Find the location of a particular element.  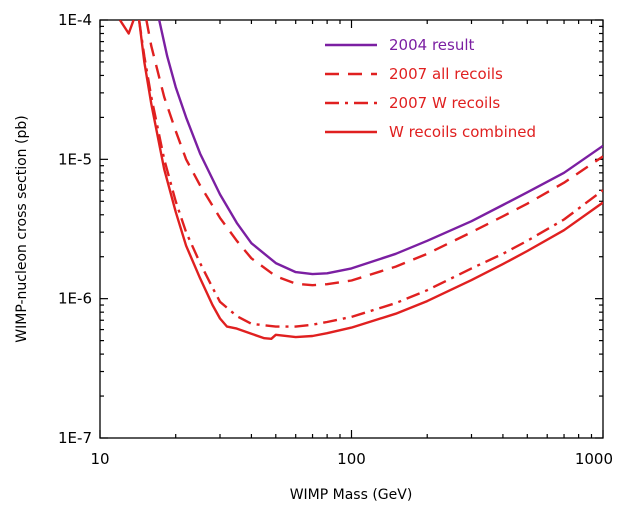

legend-label: 2007 W recoils is located at coordinates (444, 103).